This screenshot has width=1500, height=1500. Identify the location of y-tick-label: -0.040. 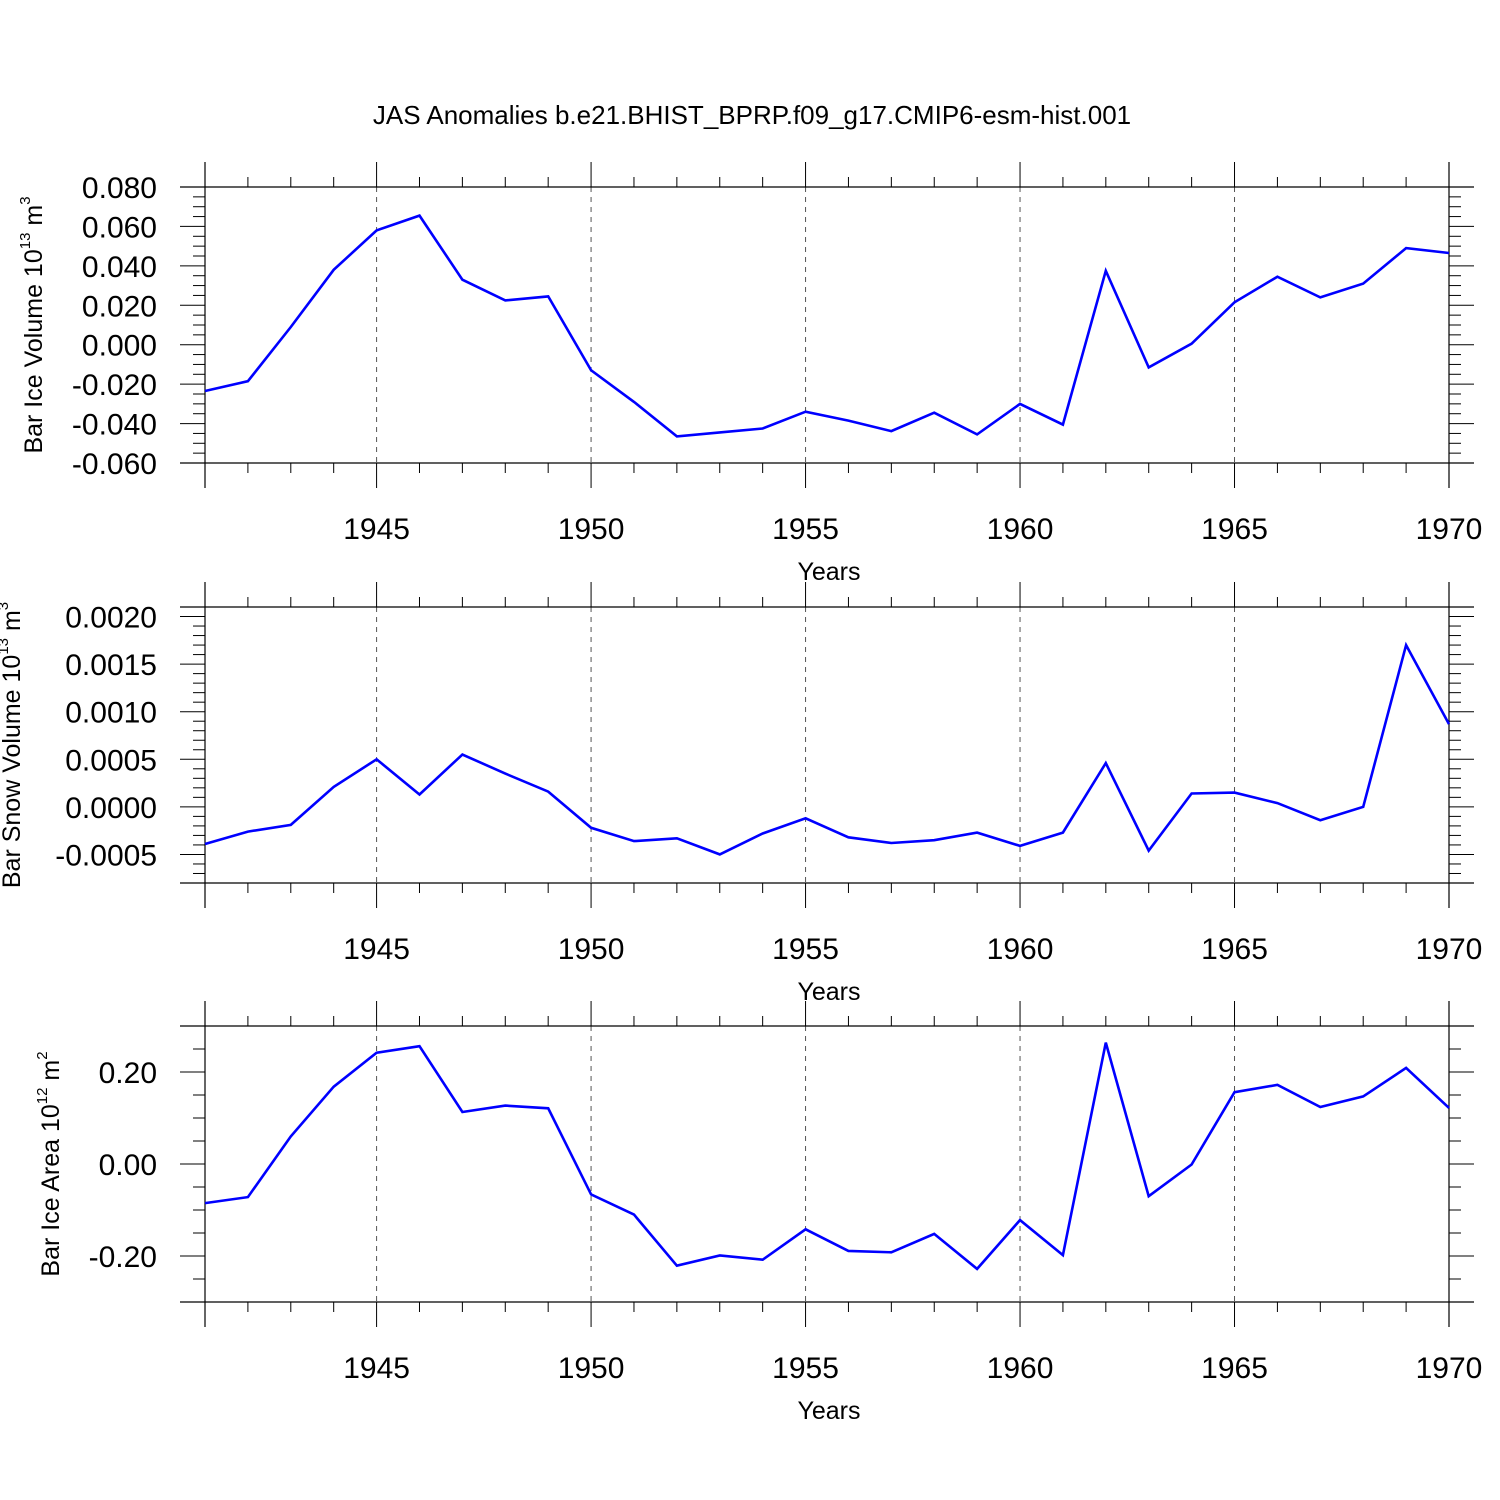
(114, 425).